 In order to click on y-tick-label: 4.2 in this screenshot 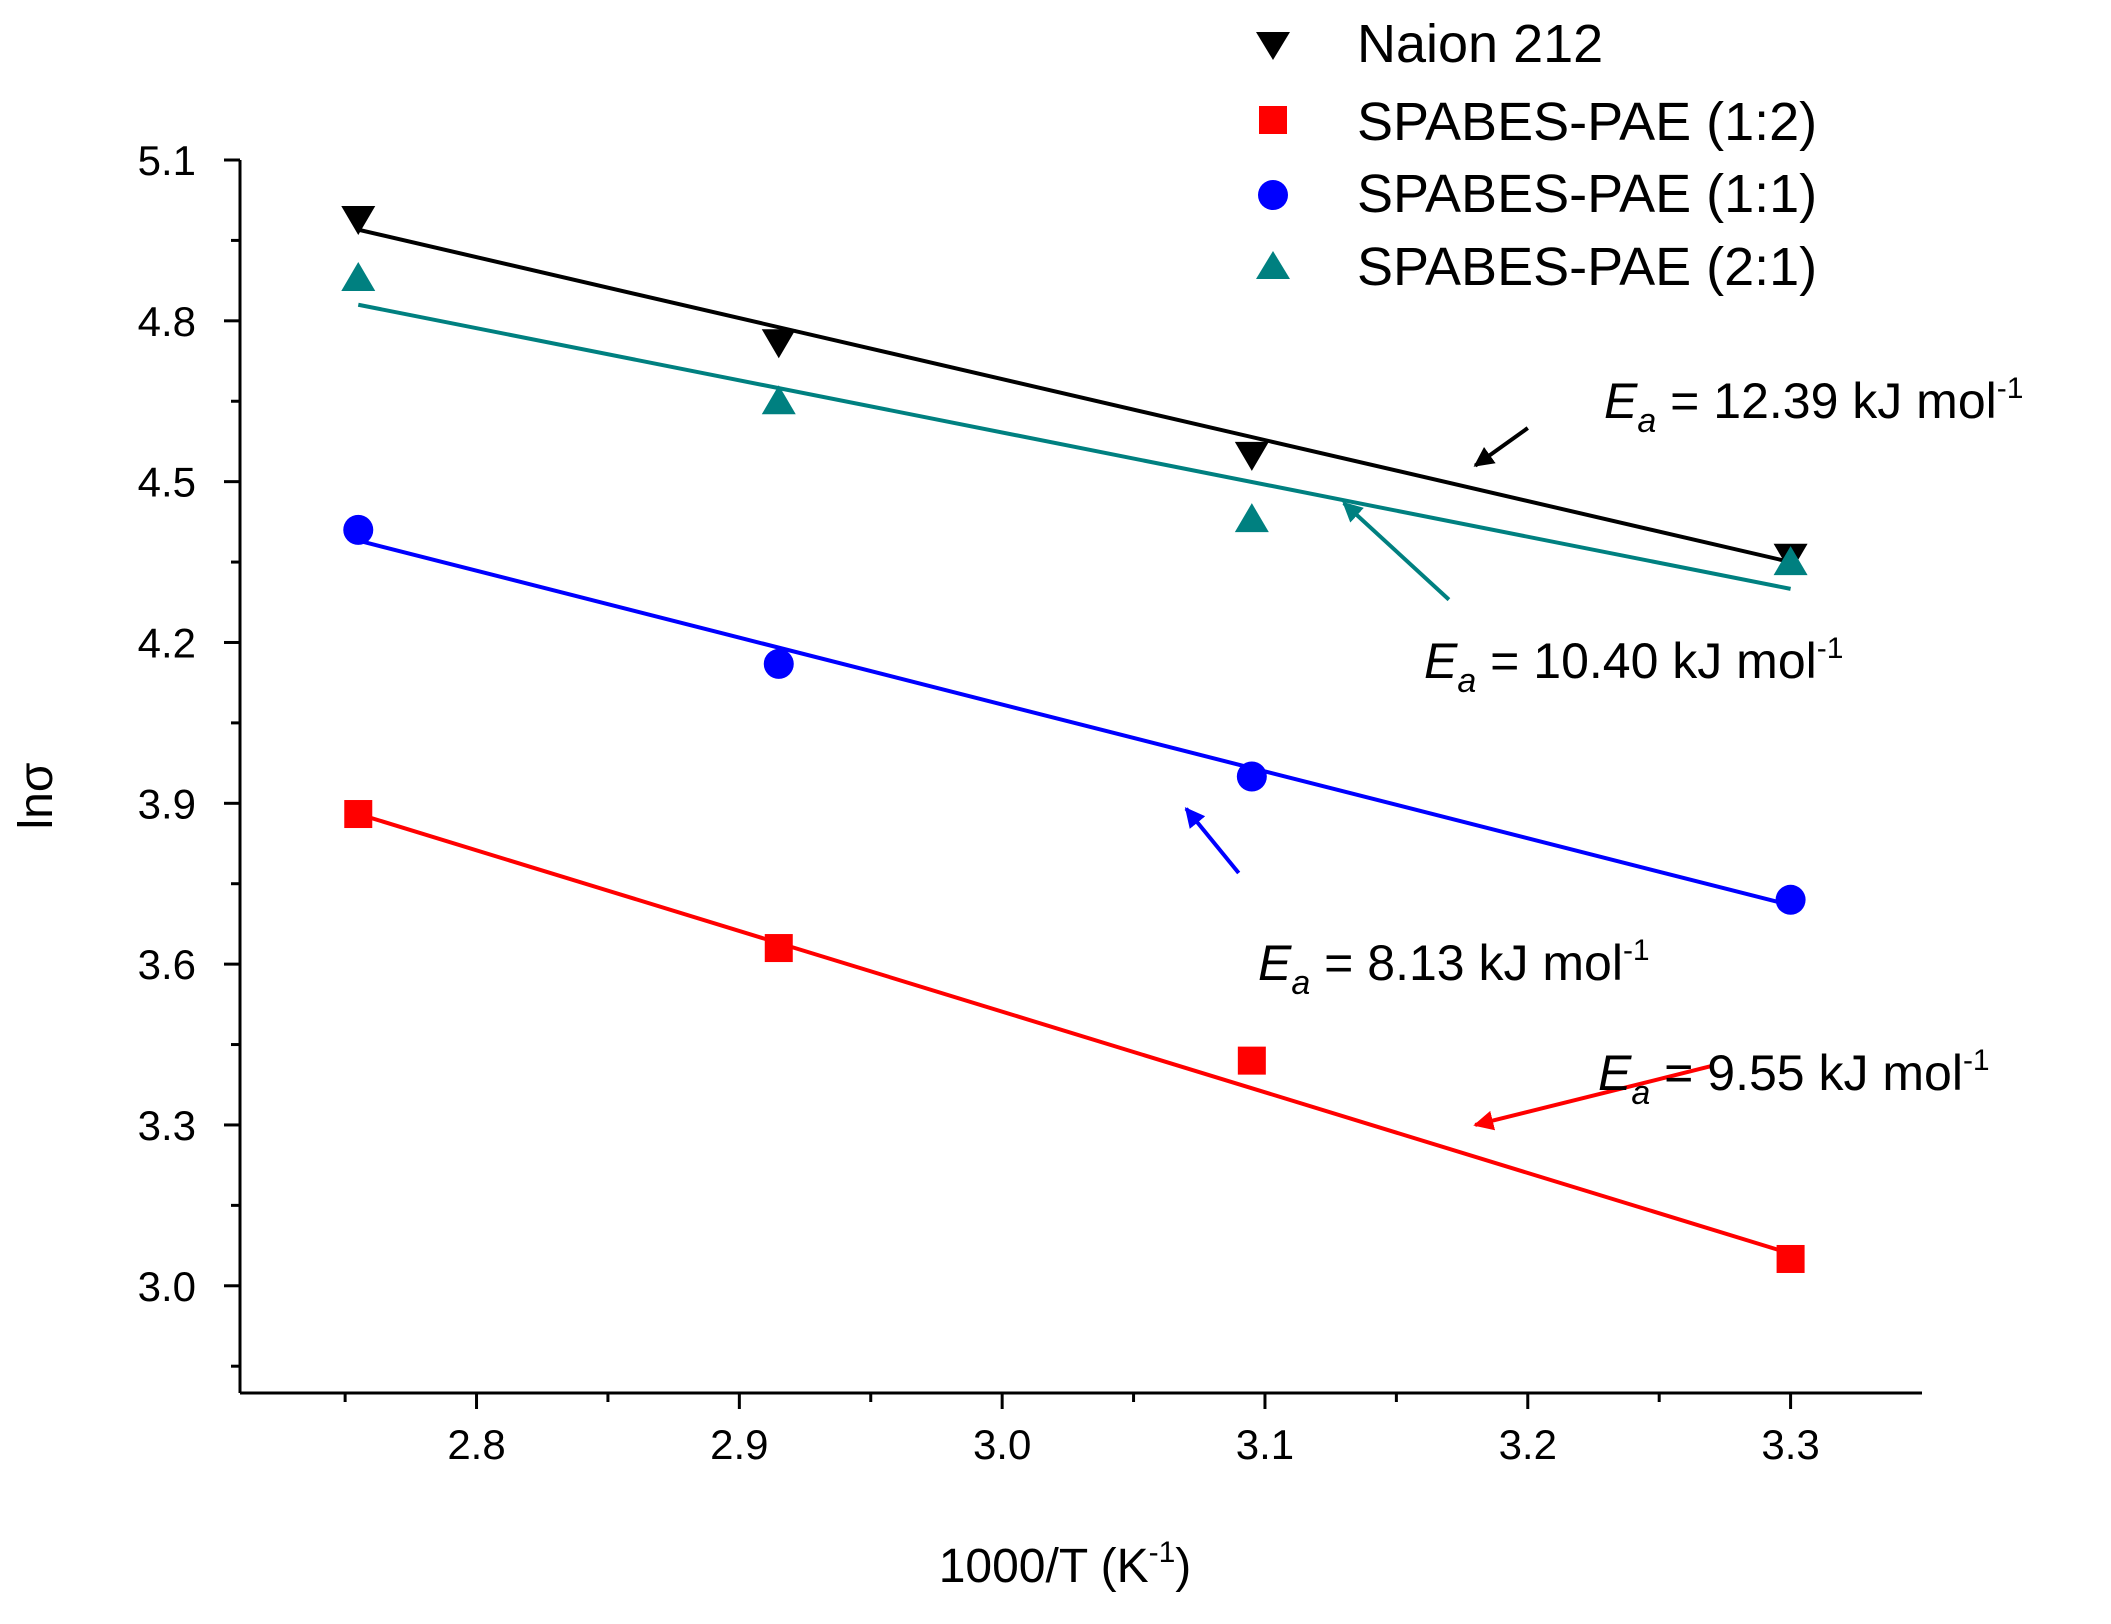, I will do `click(167, 642)`.